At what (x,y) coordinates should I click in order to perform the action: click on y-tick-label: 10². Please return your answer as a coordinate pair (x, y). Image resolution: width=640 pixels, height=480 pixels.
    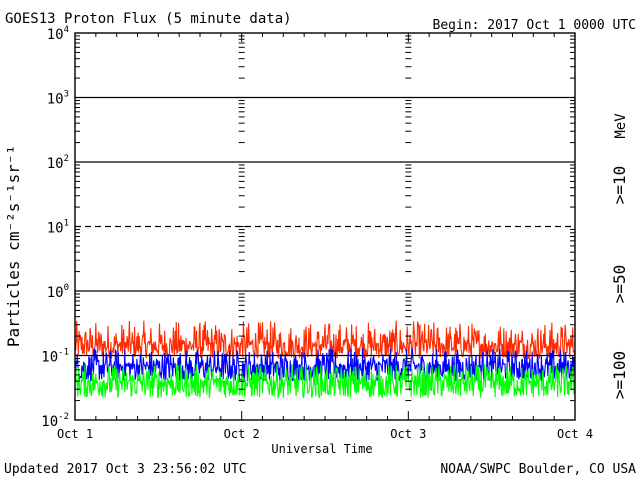
    Looking at the image, I should click on (58, 163).